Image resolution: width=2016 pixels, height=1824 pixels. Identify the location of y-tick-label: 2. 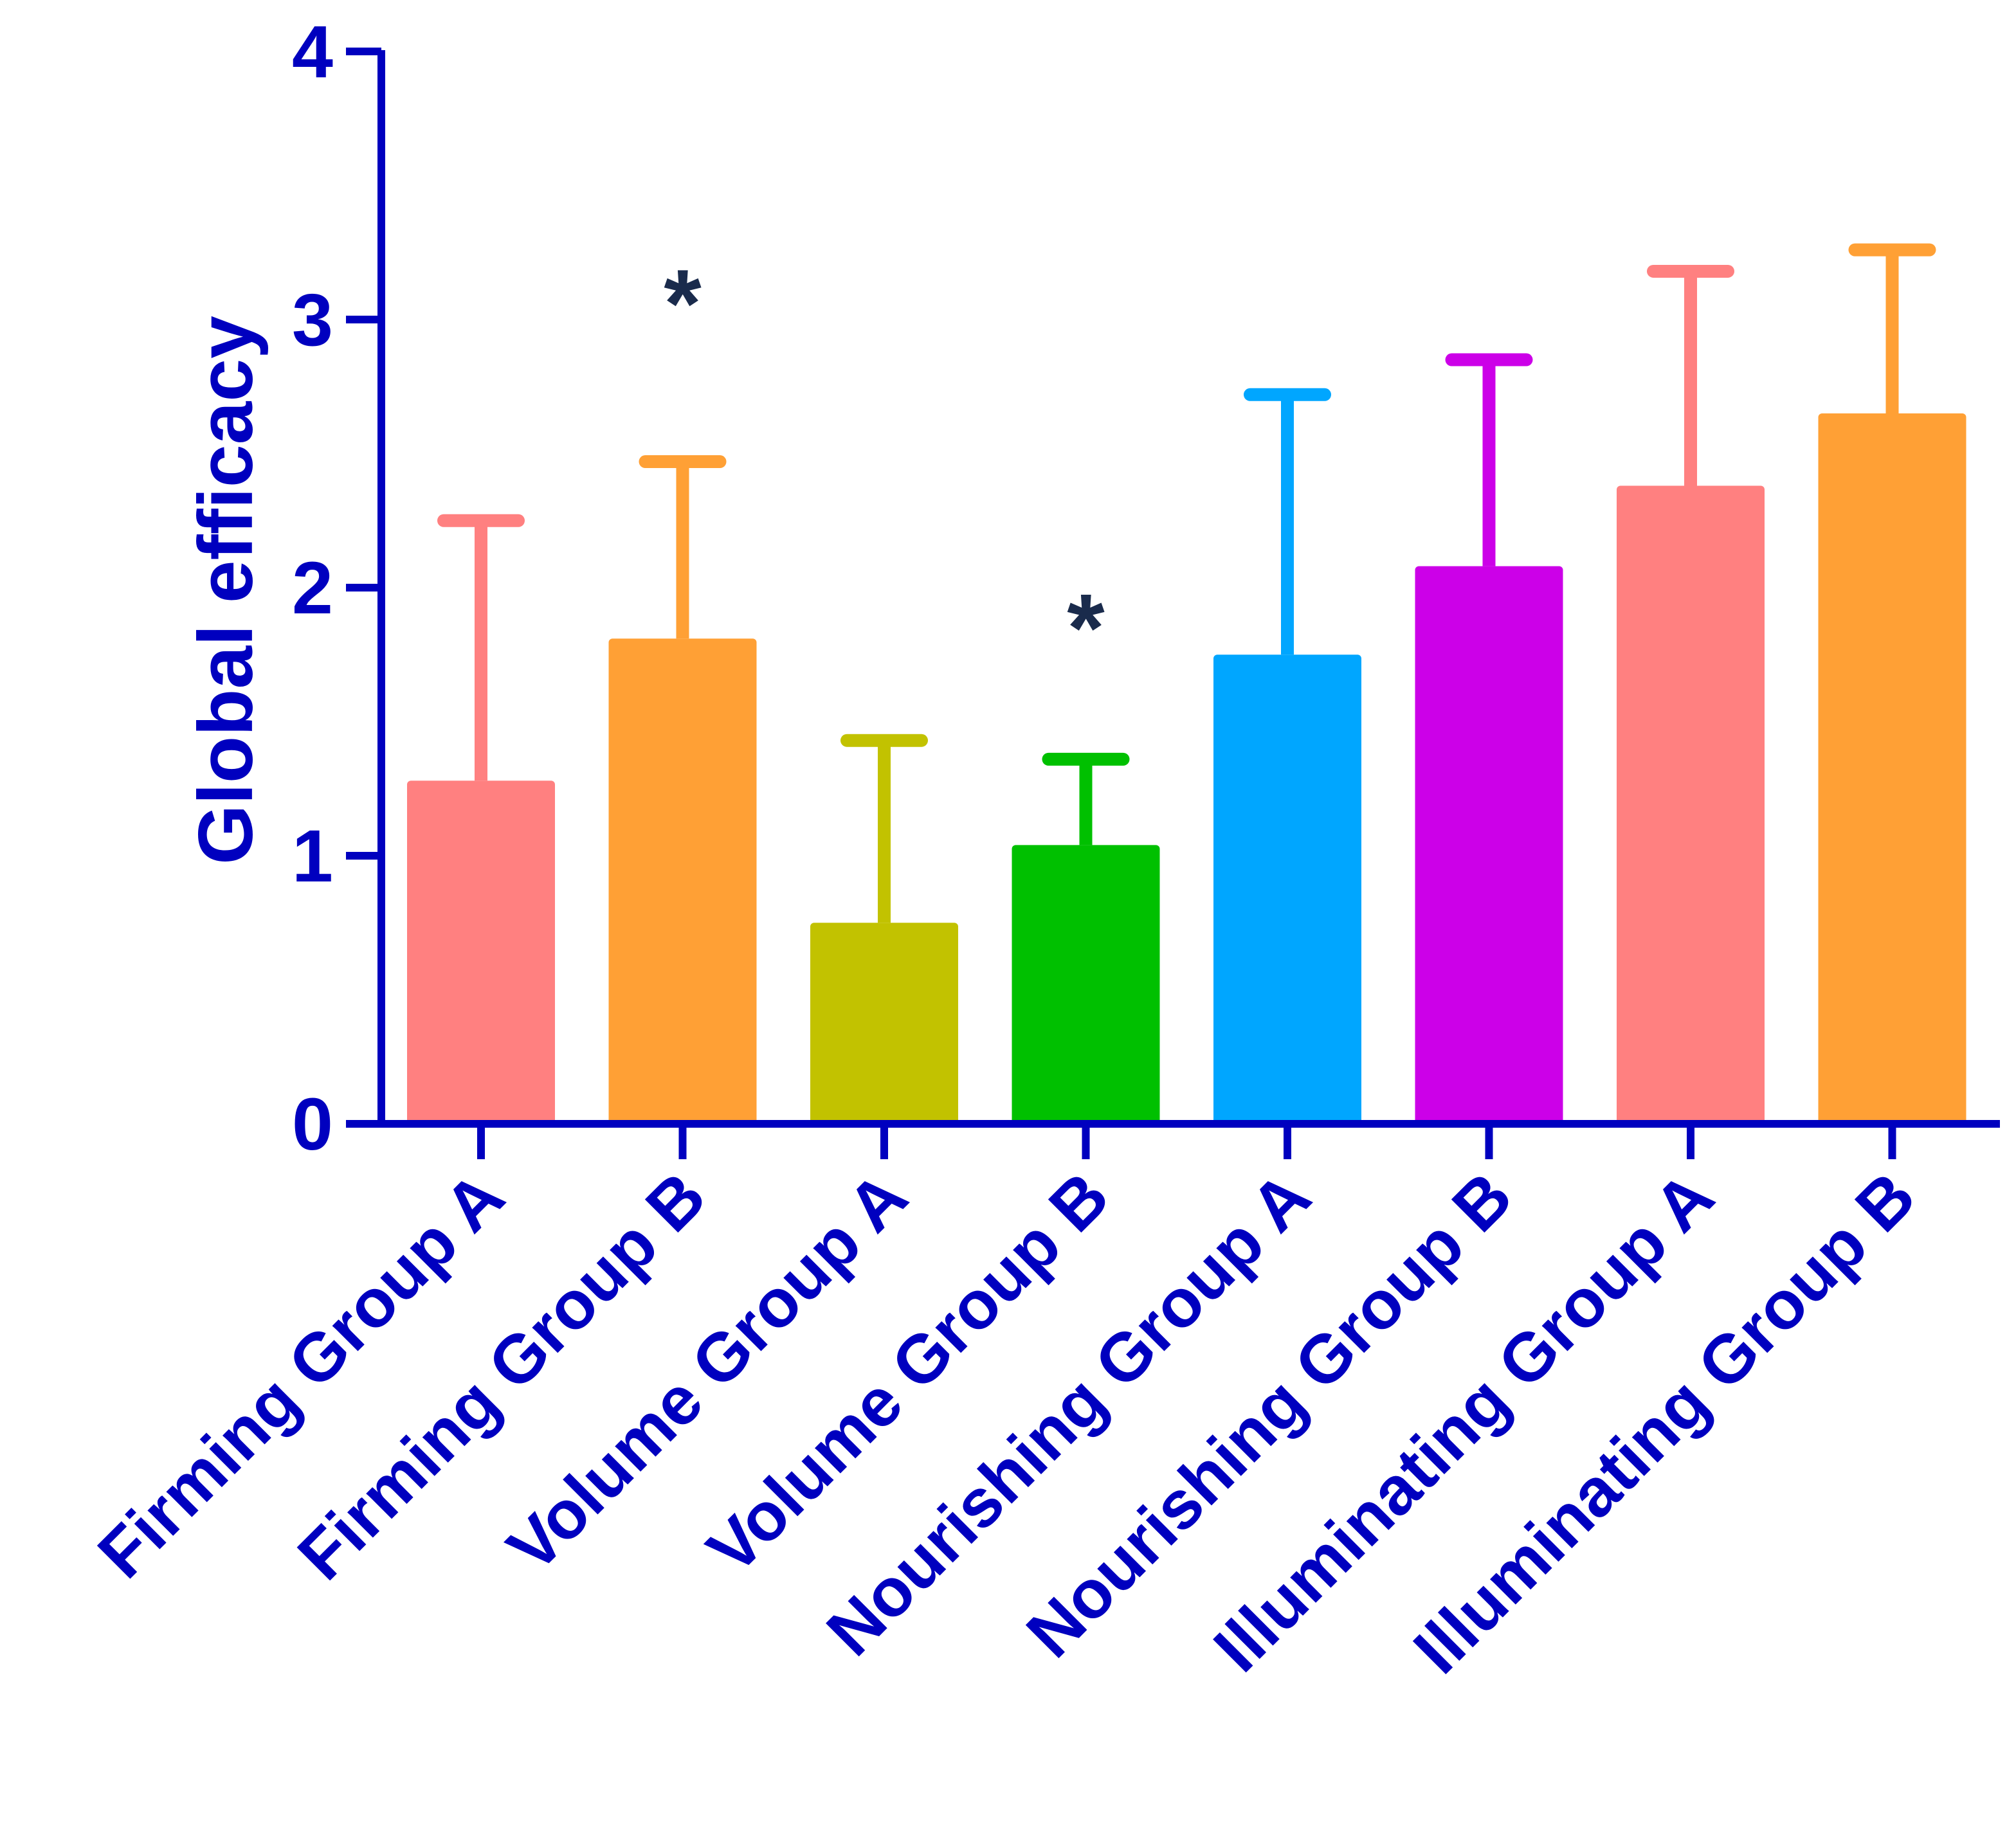
(312, 588).